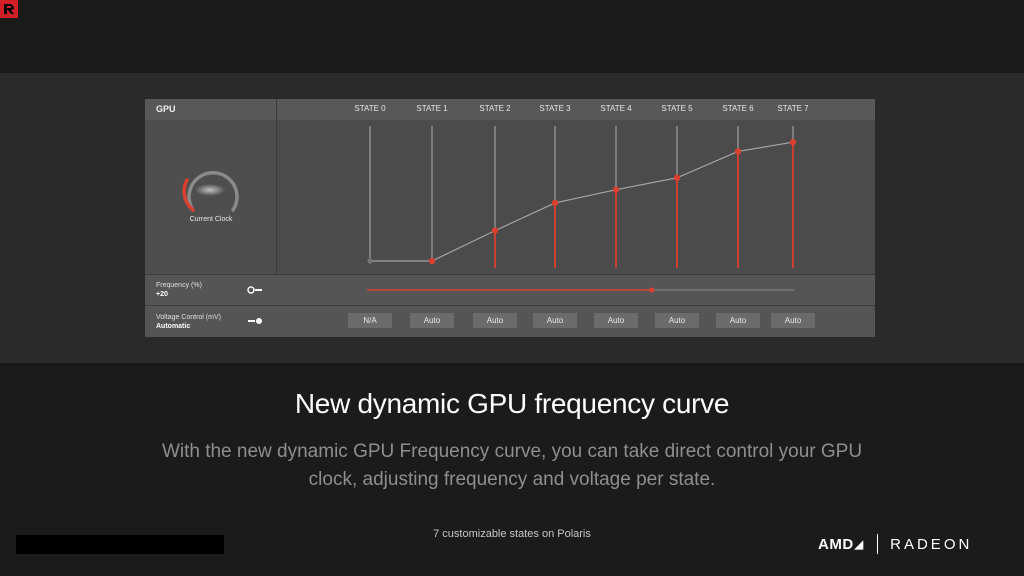  I want to click on r-logo-icon, so click(9, 9).